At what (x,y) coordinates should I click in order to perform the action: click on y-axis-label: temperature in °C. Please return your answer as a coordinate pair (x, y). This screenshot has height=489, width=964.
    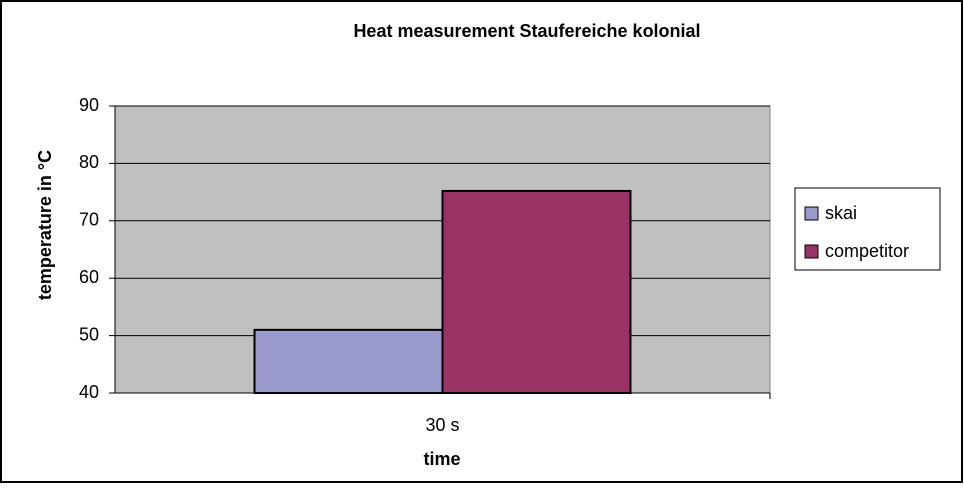
    Looking at the image, I should click on (45, 225).